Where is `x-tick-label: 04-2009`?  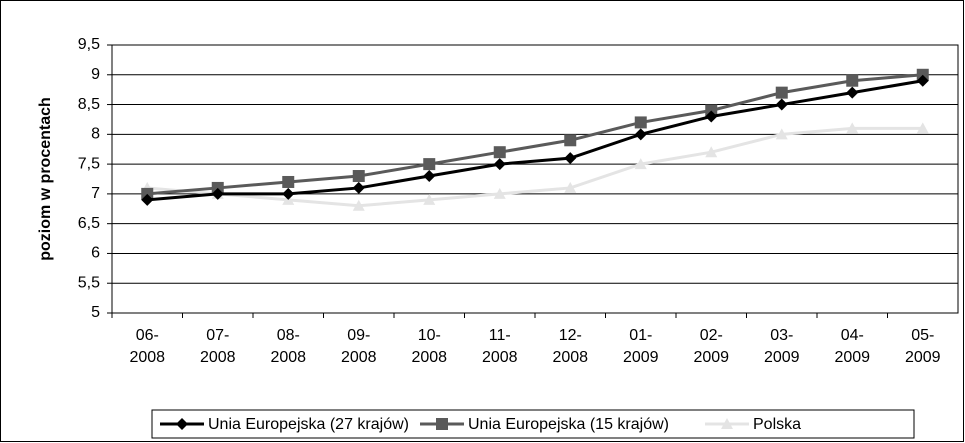
x-tick-label: 04-2009 is located at coordinates (852, 346).